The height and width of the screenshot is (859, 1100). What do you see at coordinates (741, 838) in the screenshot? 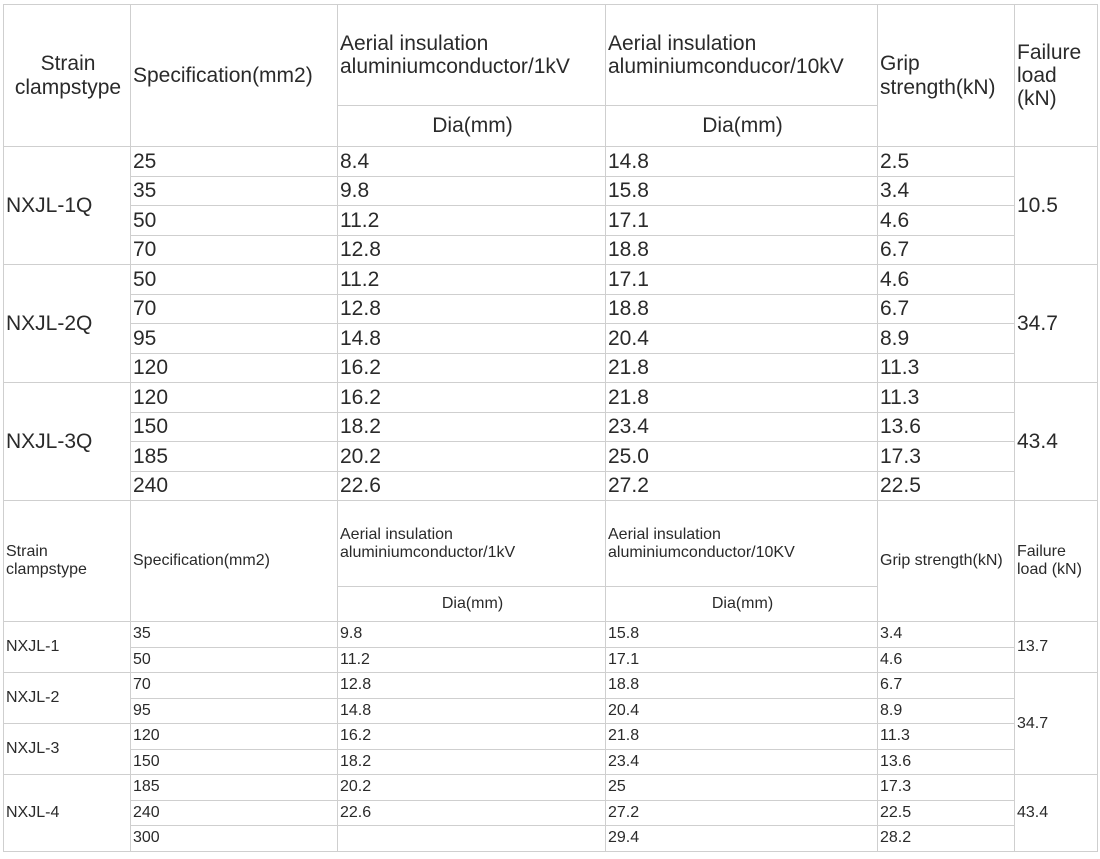
I see `dia-10kv-cell: 29.4` at bounding box center [741, 838].